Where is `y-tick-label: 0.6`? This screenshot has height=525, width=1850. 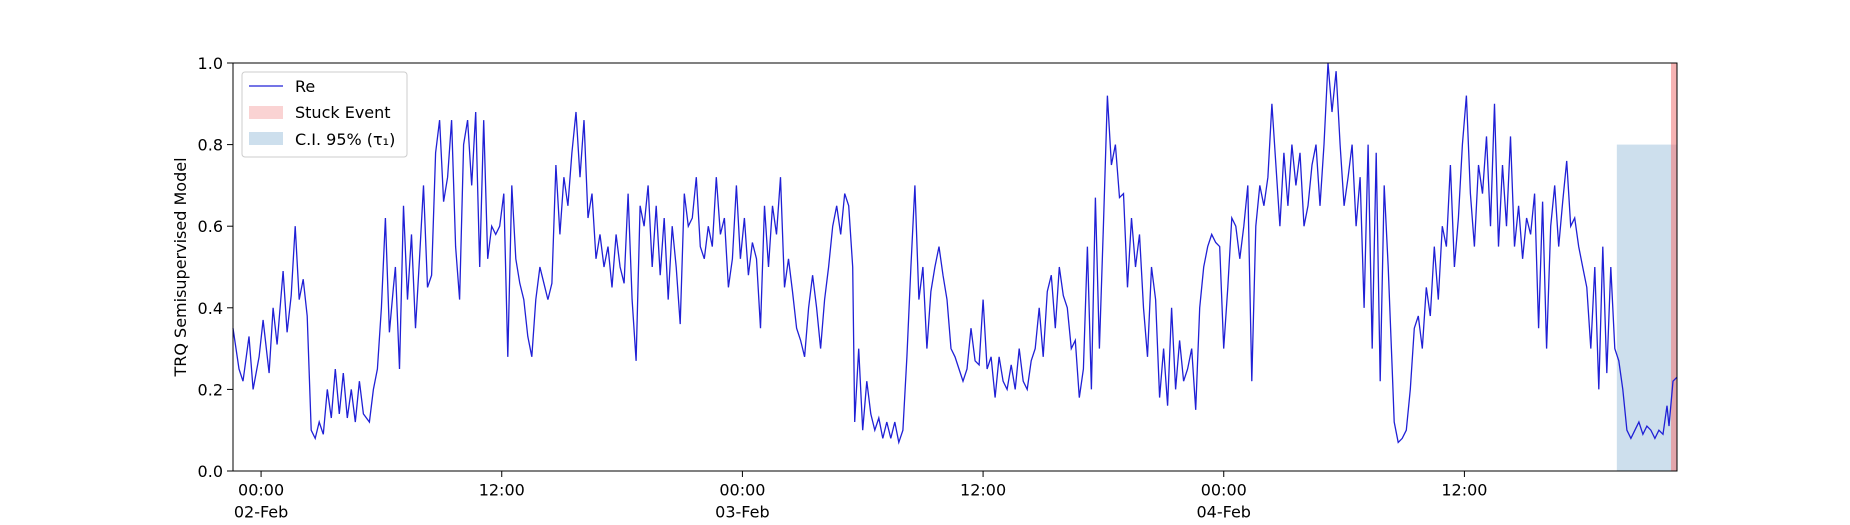 y-tick-label: 0.6 is located at coordinates (210, 226).